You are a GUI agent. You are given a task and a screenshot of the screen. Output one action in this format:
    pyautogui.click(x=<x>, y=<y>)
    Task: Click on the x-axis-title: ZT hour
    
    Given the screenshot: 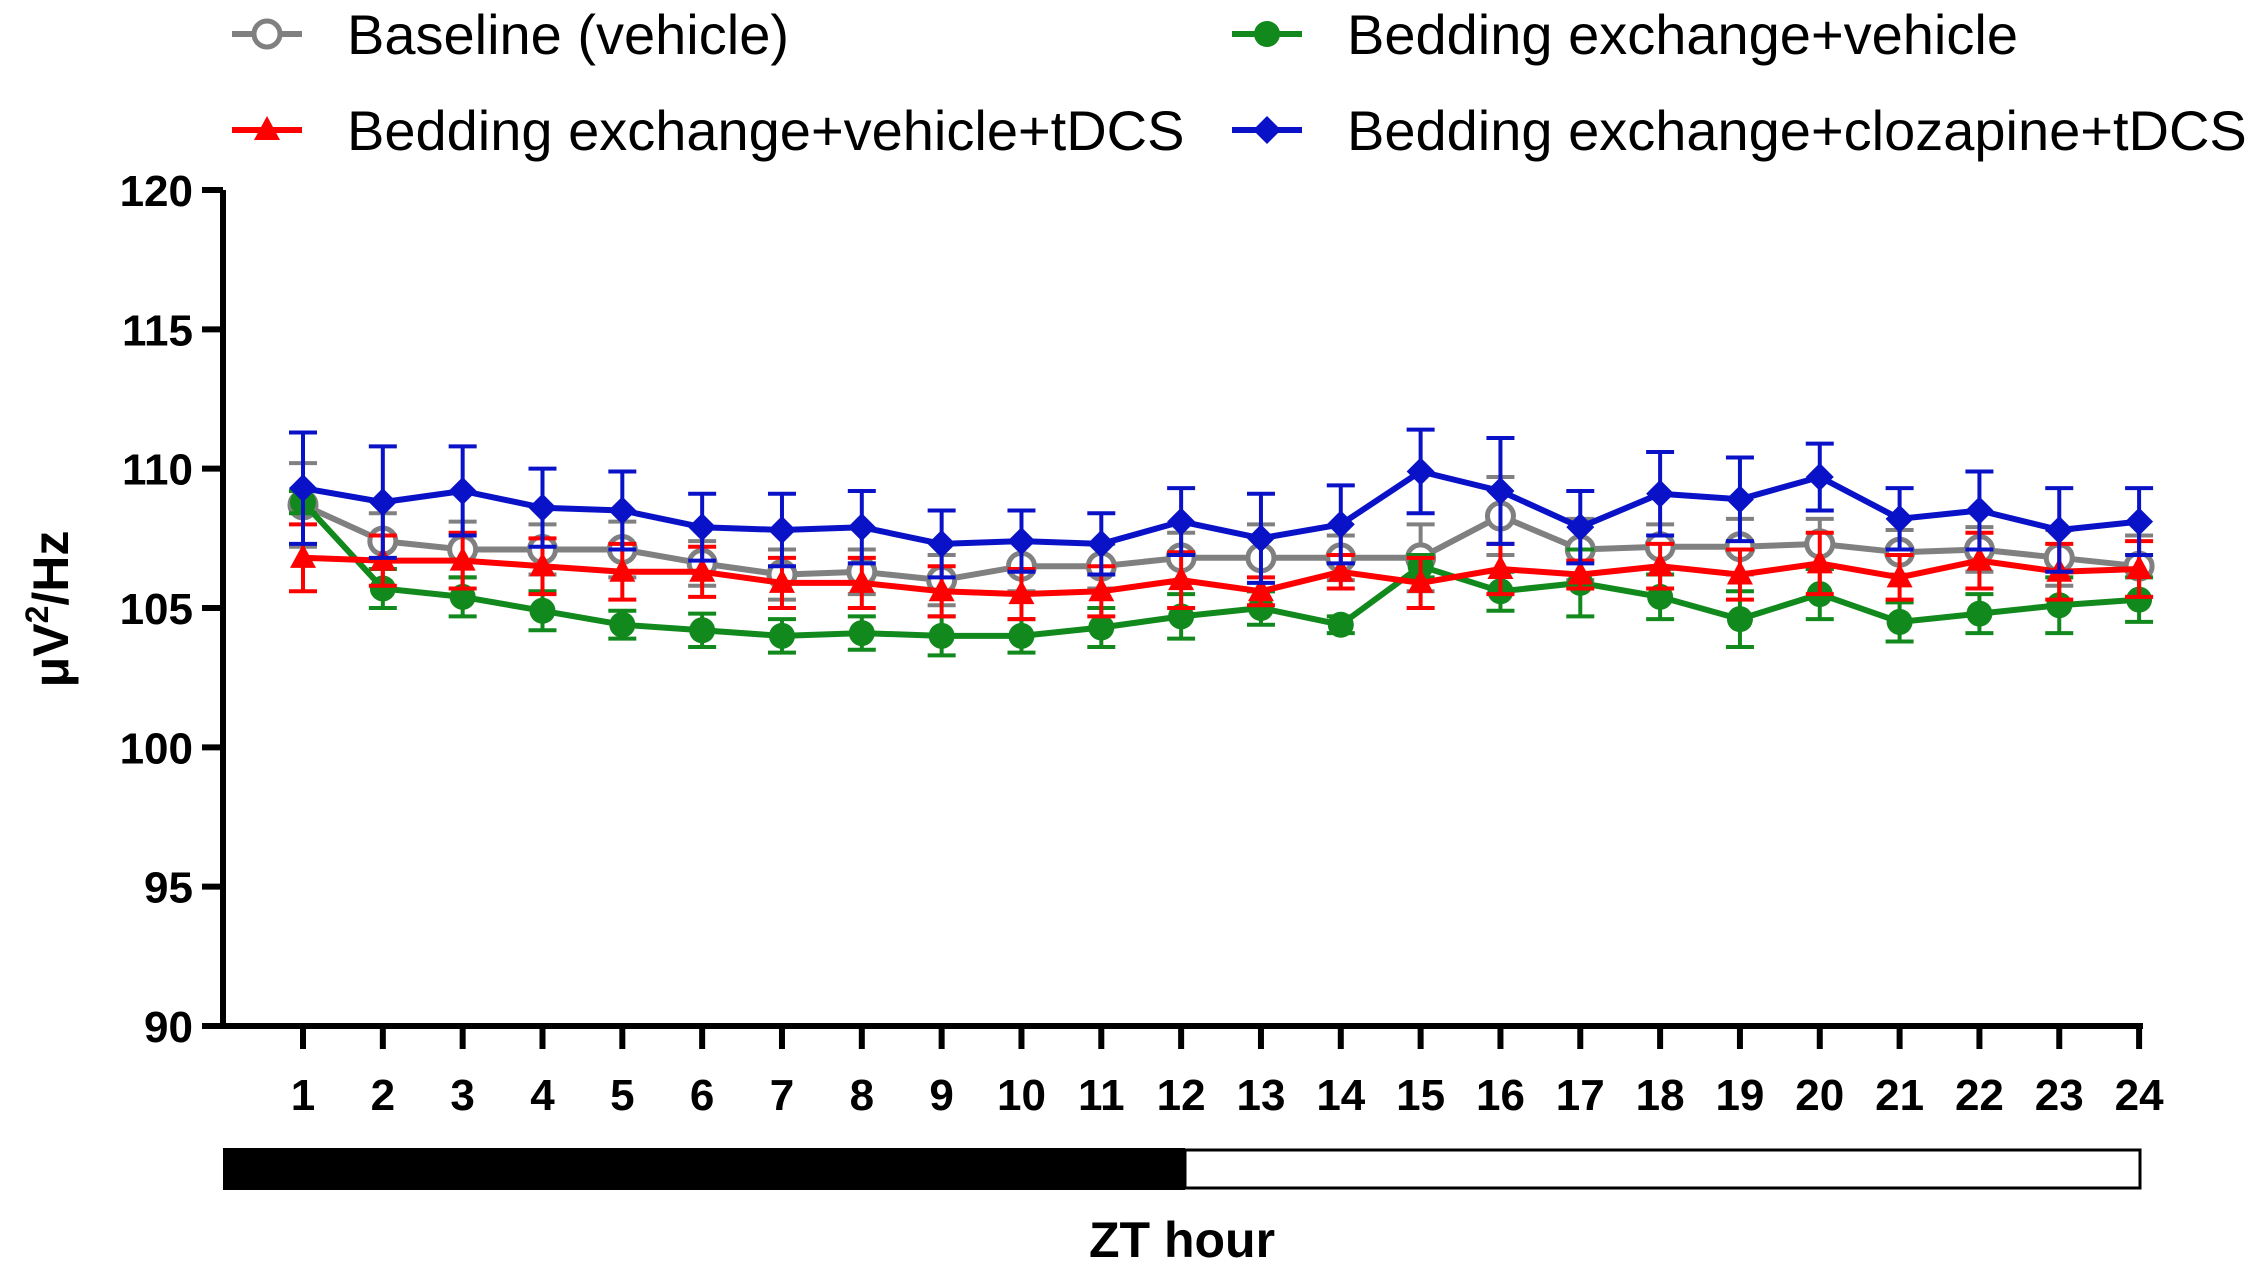 What is the action you would take?
    pyautogui.click(x=1182, y=1240)
    